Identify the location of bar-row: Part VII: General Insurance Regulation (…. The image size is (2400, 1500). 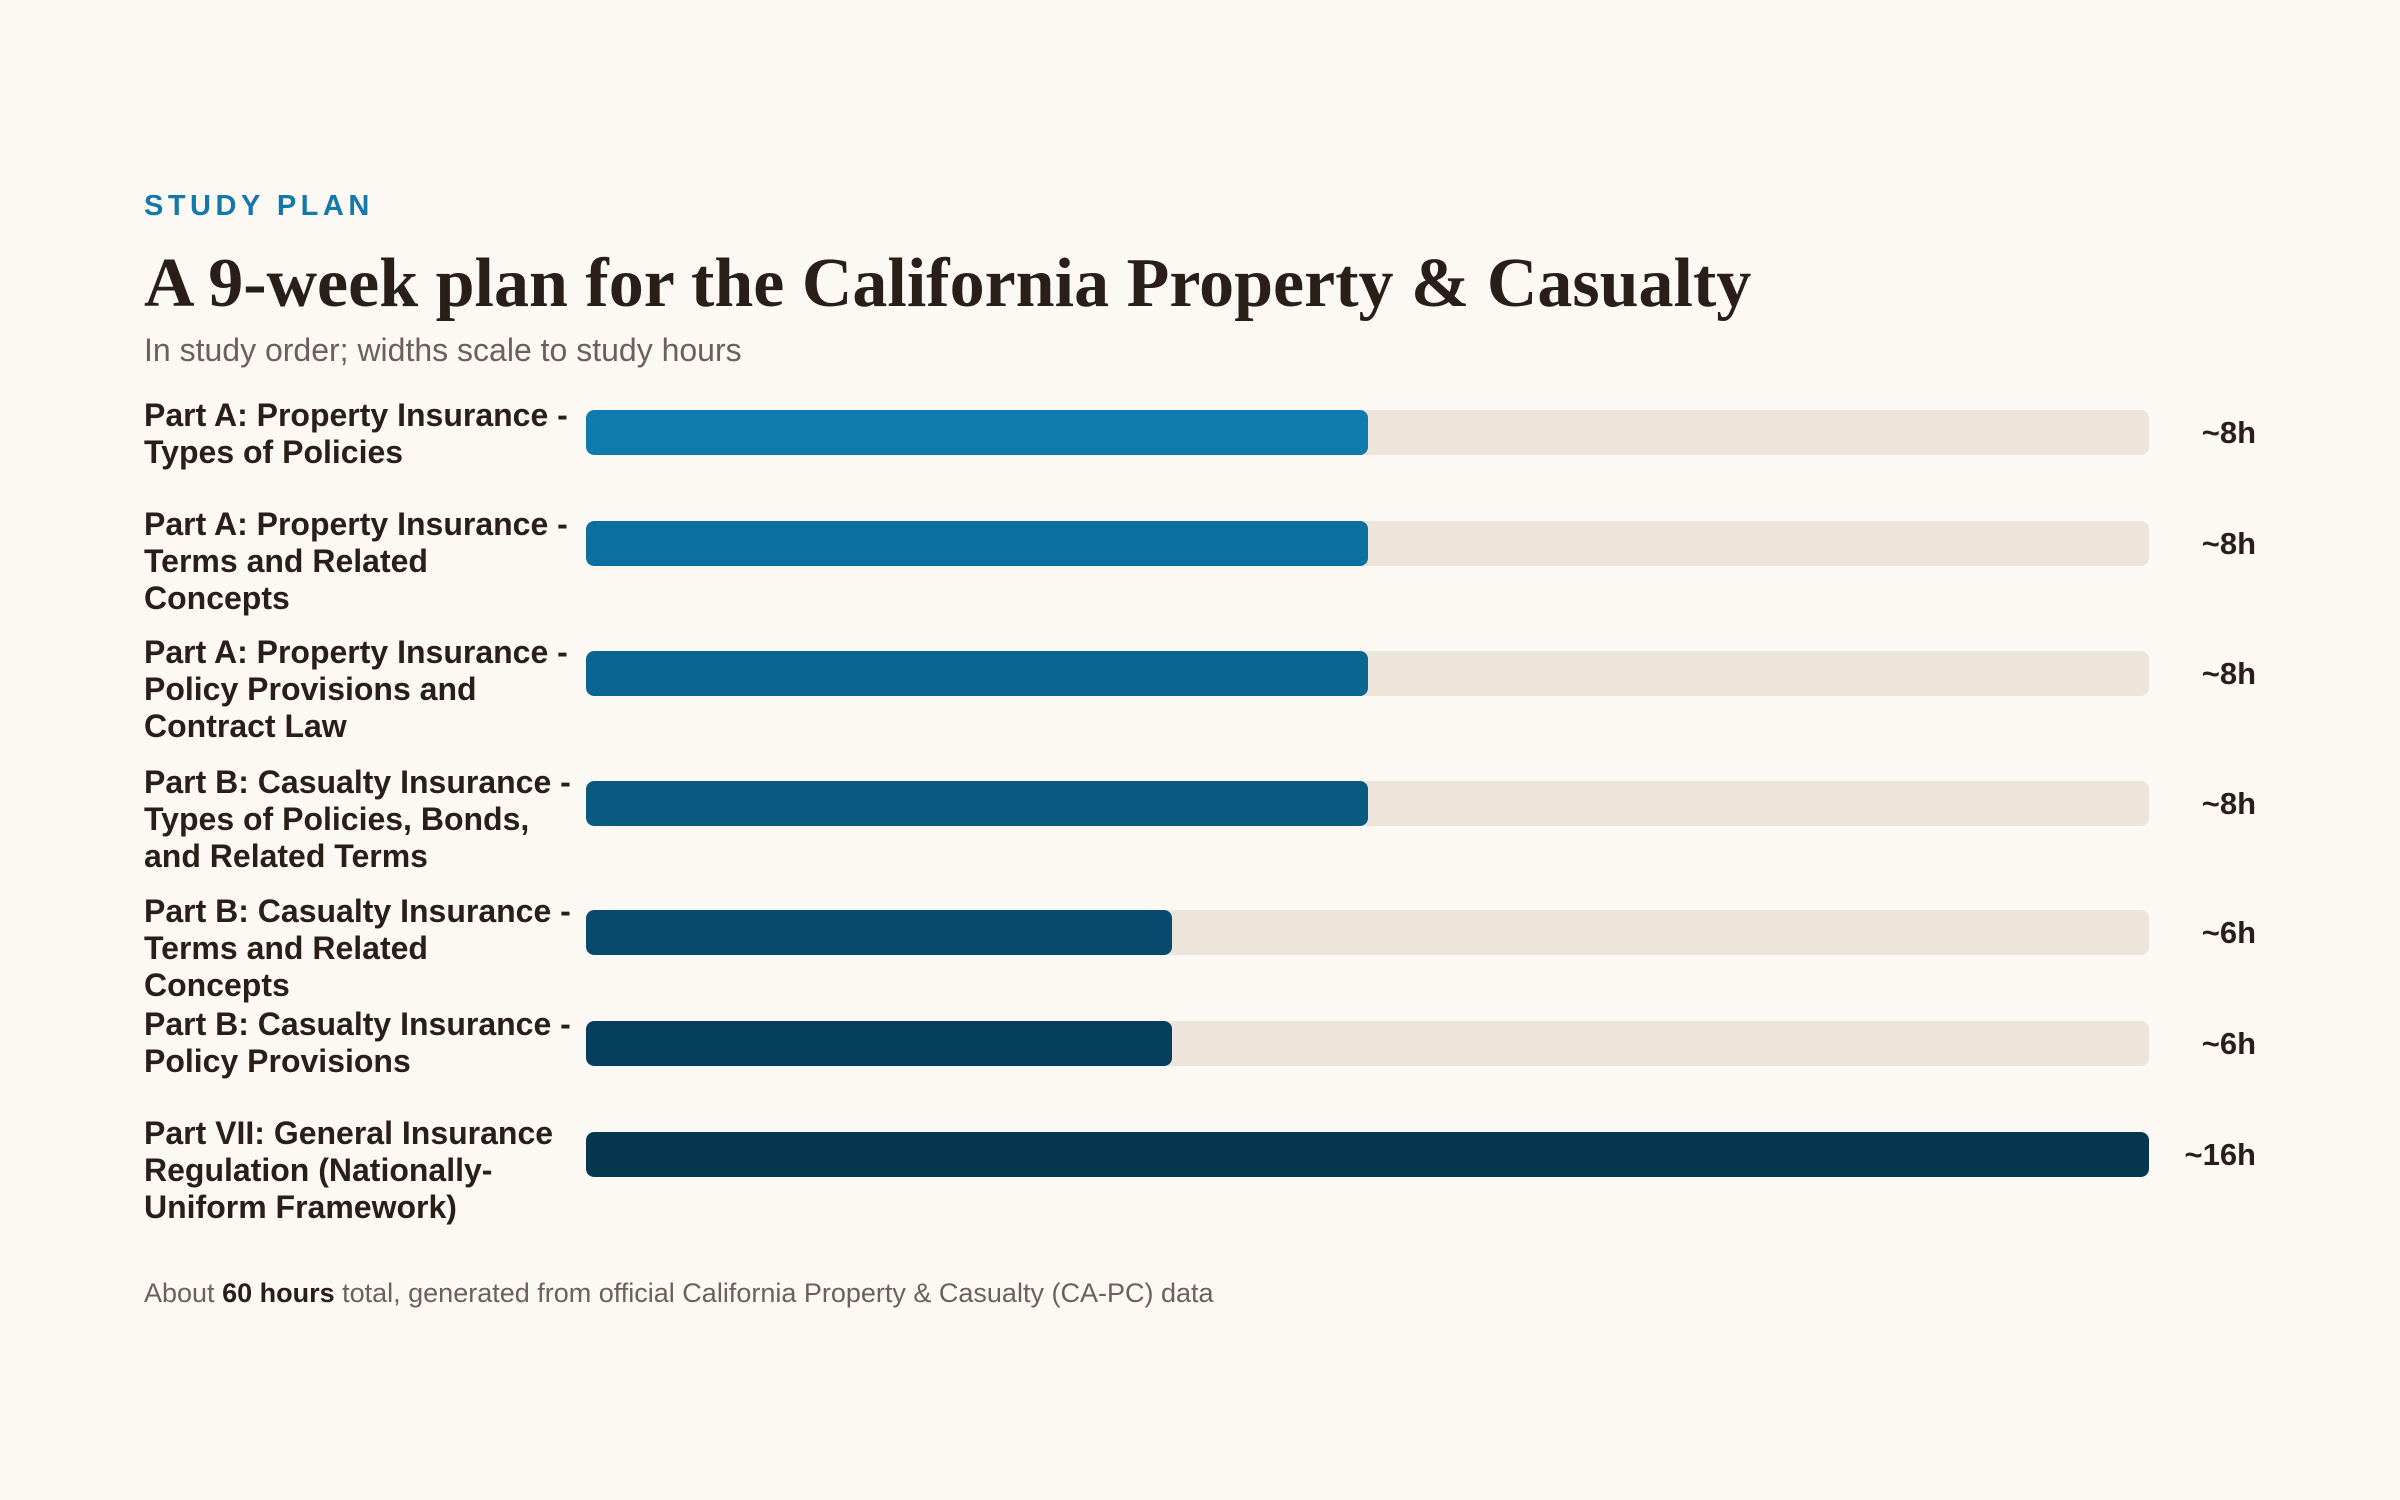
(1200, 1170).